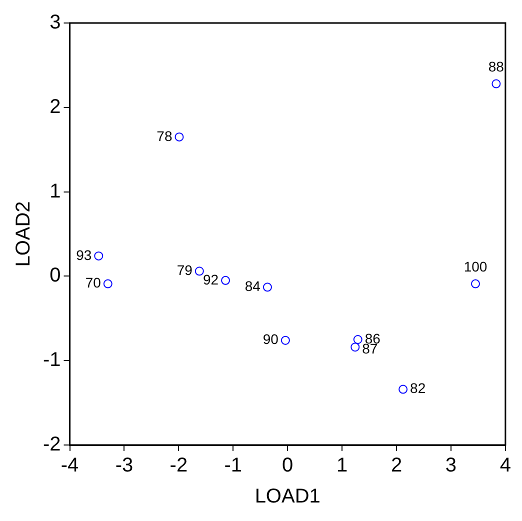  I want to click on x-tick-label: 1, so click(342, 465).